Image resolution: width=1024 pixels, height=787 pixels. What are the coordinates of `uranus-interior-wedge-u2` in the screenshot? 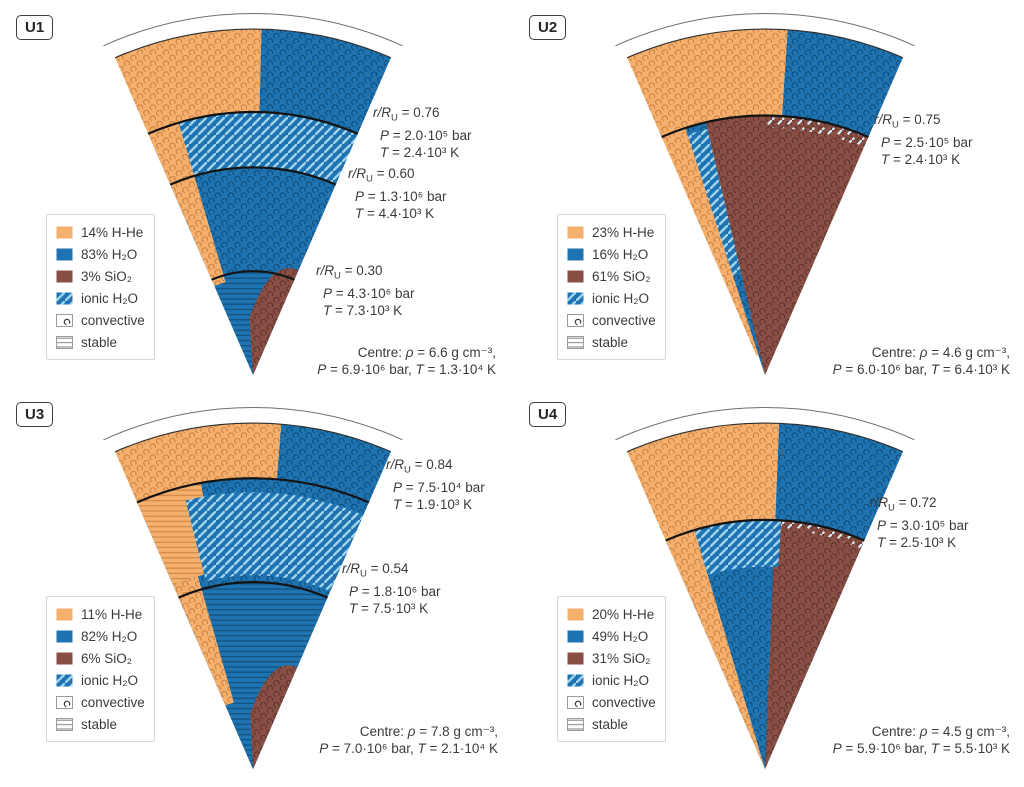 It's located at (765, 193).